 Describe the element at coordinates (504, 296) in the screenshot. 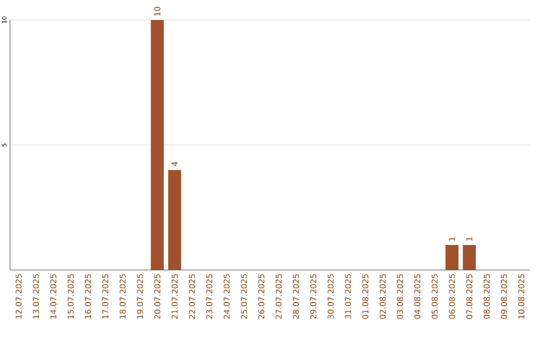

I see `x-tick-label: 09.08.2025` at that location.